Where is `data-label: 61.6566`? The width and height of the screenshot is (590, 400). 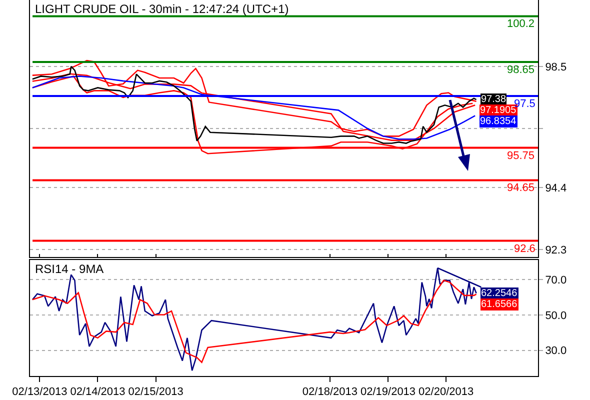 data-label: 61.6566 is located at coordinates (499, 304).